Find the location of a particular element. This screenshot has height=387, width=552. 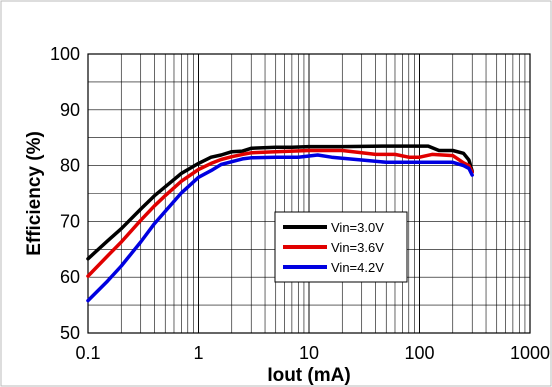

y-tick-label: 80 is located at coordinates (70, 166).